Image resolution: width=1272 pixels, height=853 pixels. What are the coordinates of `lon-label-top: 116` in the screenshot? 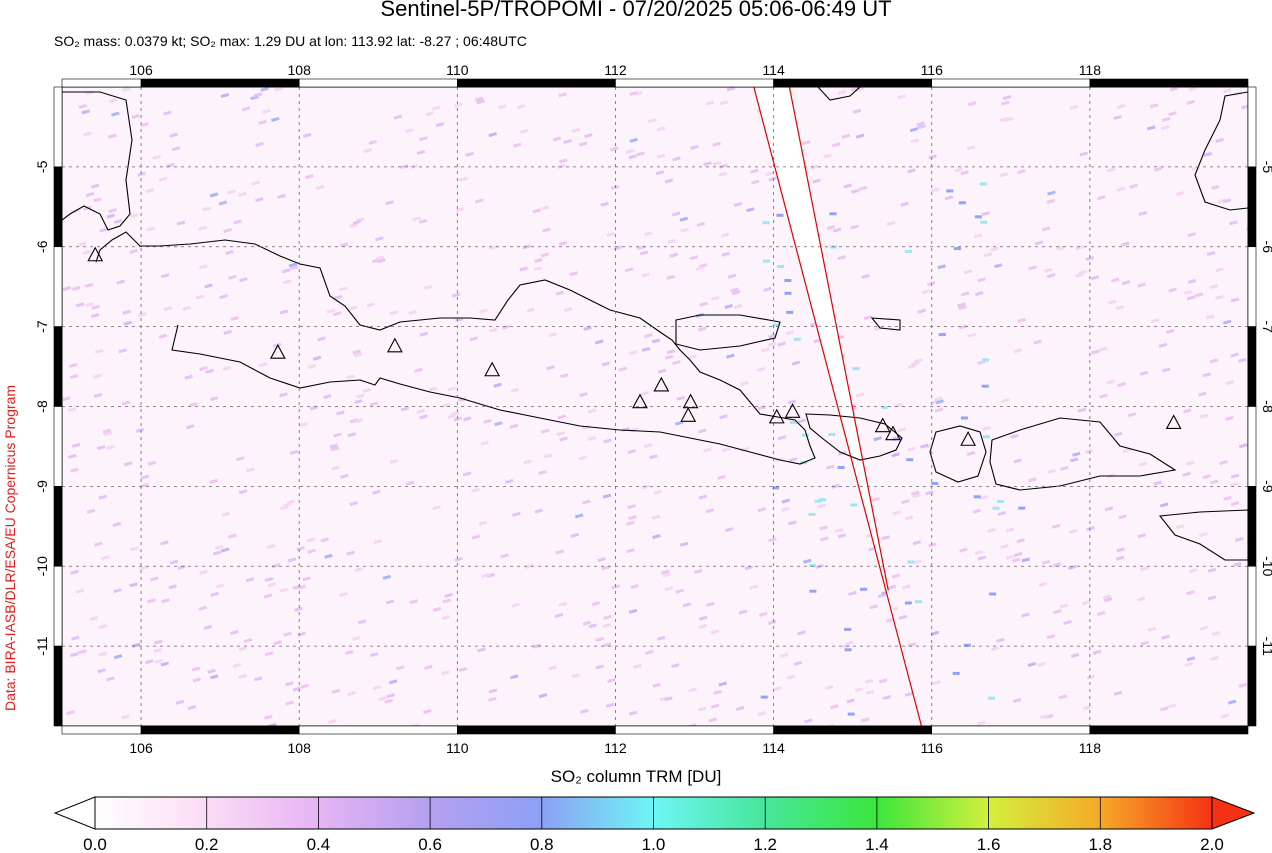 It's located at (932, 70).